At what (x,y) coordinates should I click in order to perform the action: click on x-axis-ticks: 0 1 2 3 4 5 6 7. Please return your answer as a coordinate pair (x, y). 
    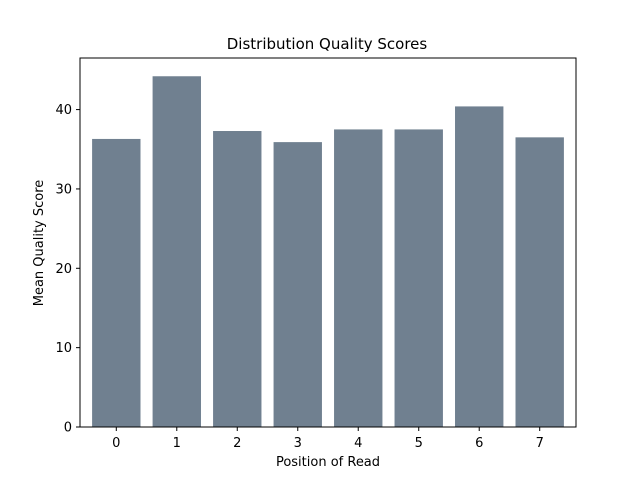
    Looking at the image, I should click on (328, 439).